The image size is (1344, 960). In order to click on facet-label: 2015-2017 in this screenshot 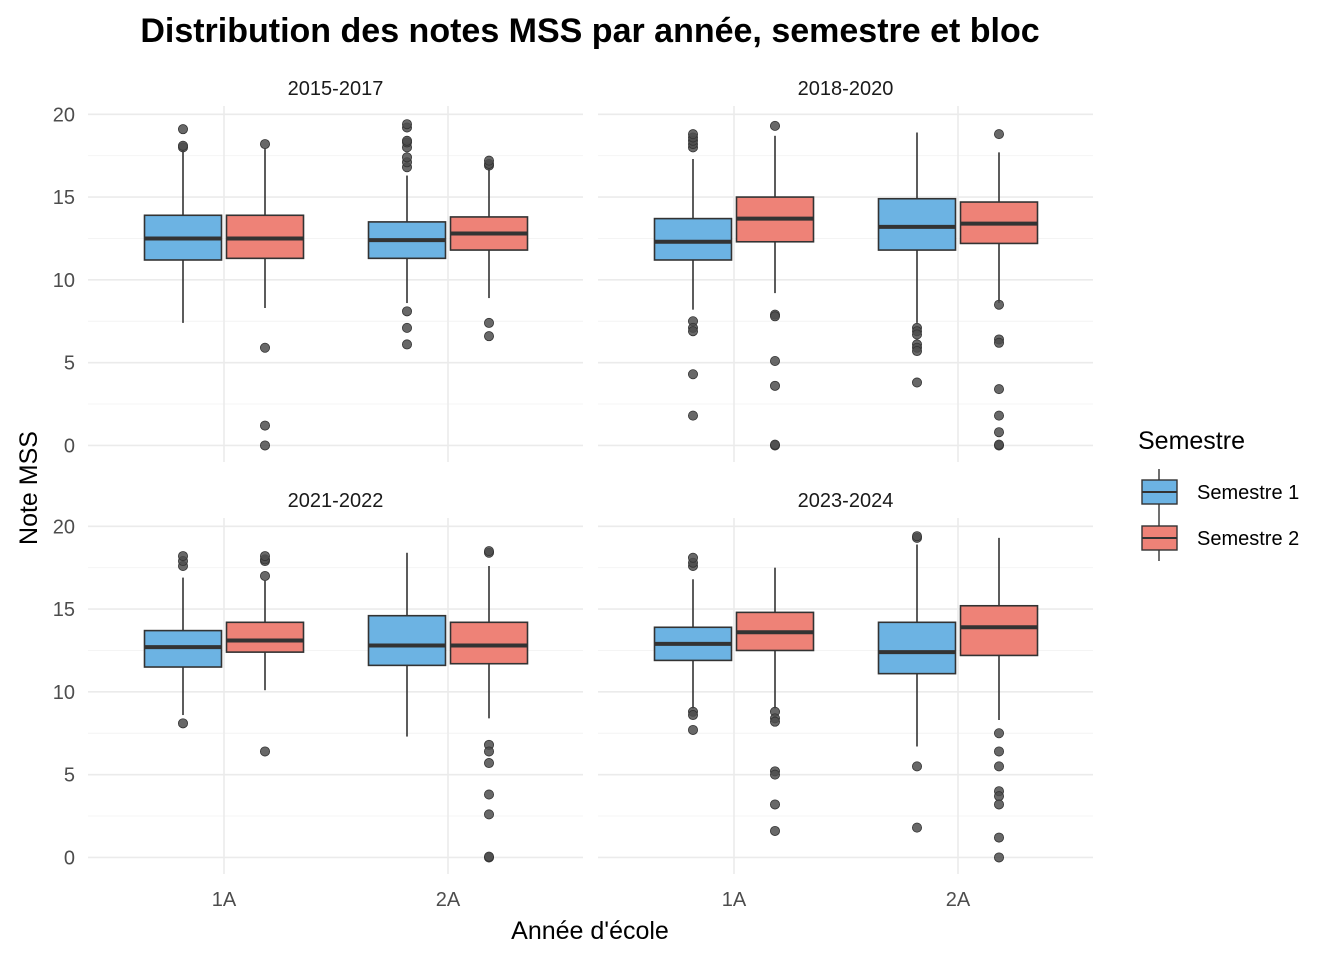, I will do `click(336, 89)`.